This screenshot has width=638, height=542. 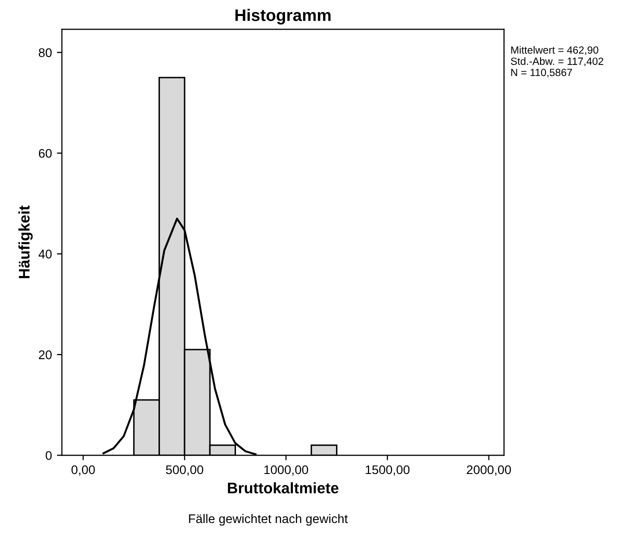 What do you see at coordinates (268, 520) in the screenshot?
I see `text: Fälle gewichtet nach gewicht` at bounding box center [268, 520].